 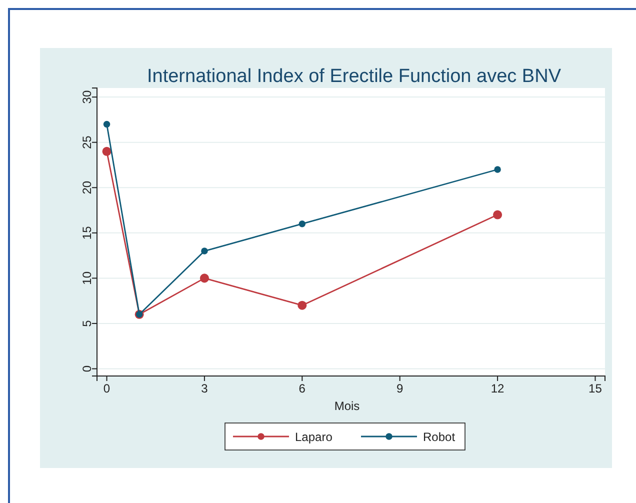 I want to click on y-tick-label: 20, so click(x=87, y=187).